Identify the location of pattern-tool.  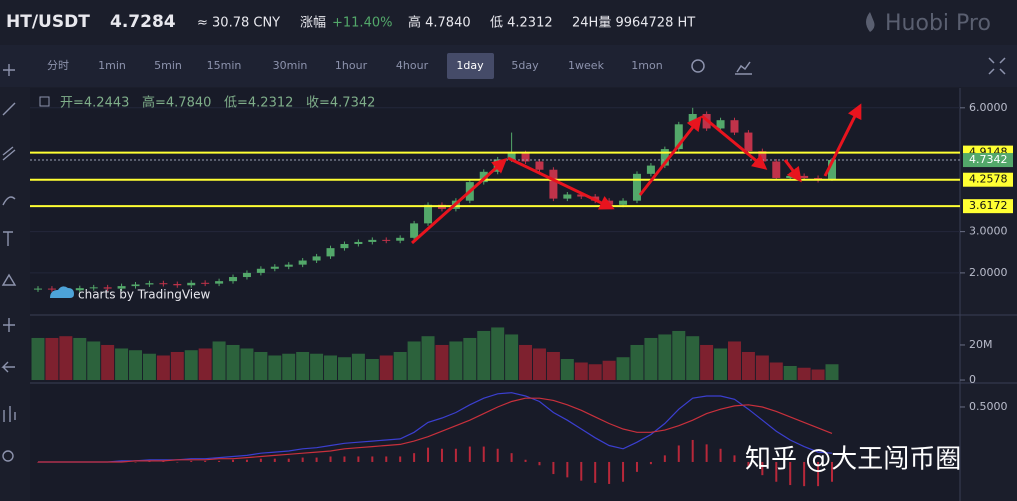
(9, 279).